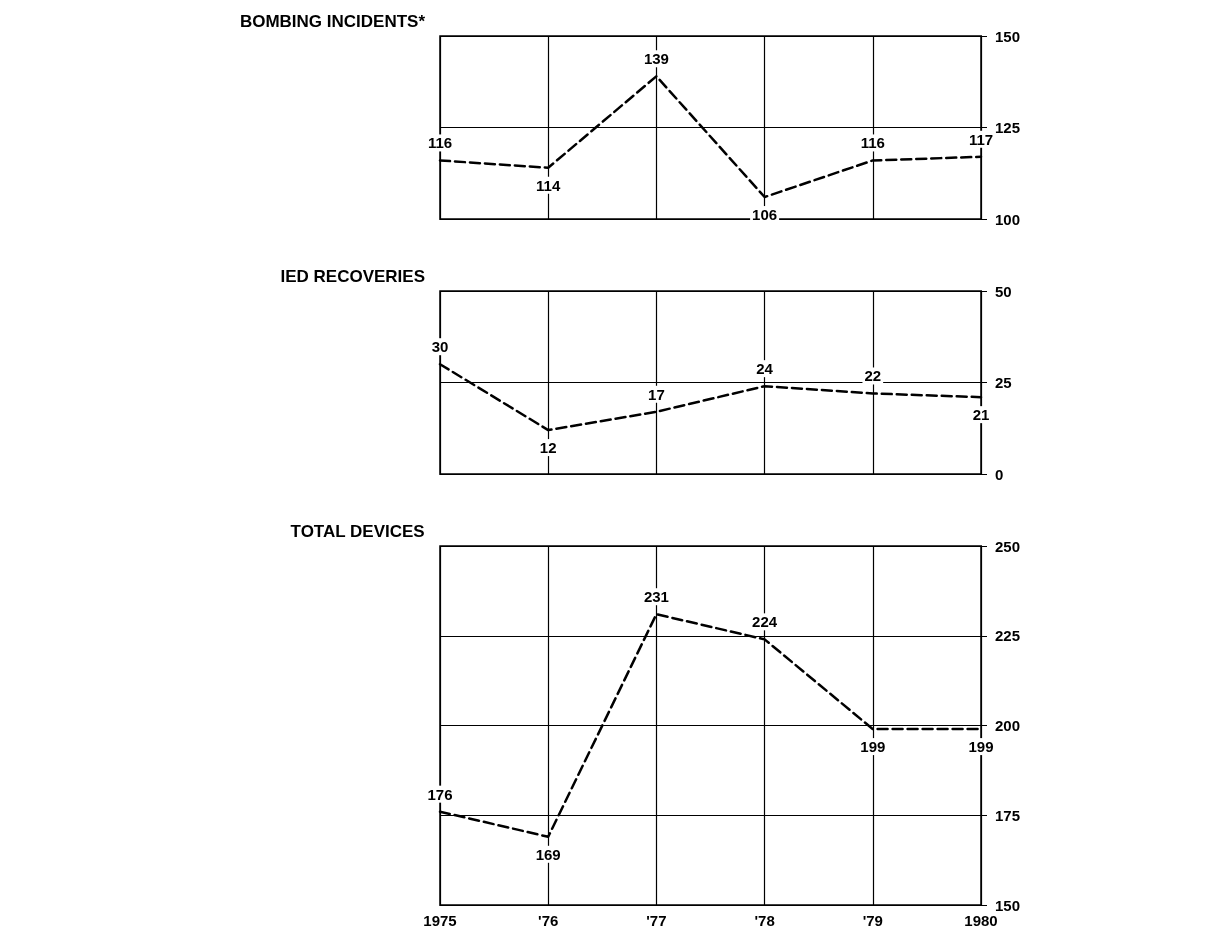 This screenshot has width=1231, height=945. I want to click on y-tick-label: 0, so click(999, 474).